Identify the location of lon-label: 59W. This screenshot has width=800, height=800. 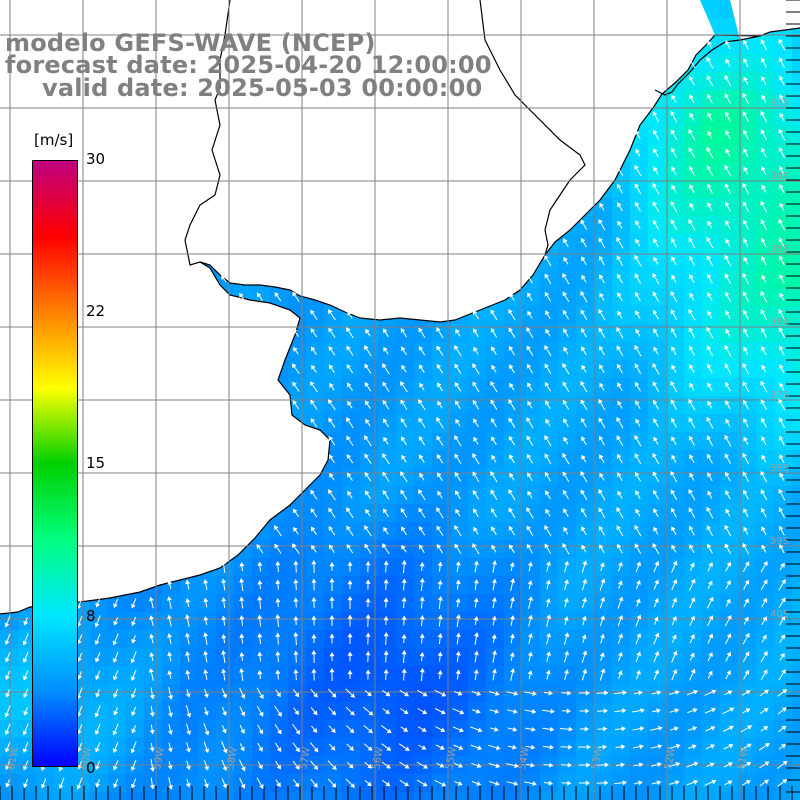
(159, 758).